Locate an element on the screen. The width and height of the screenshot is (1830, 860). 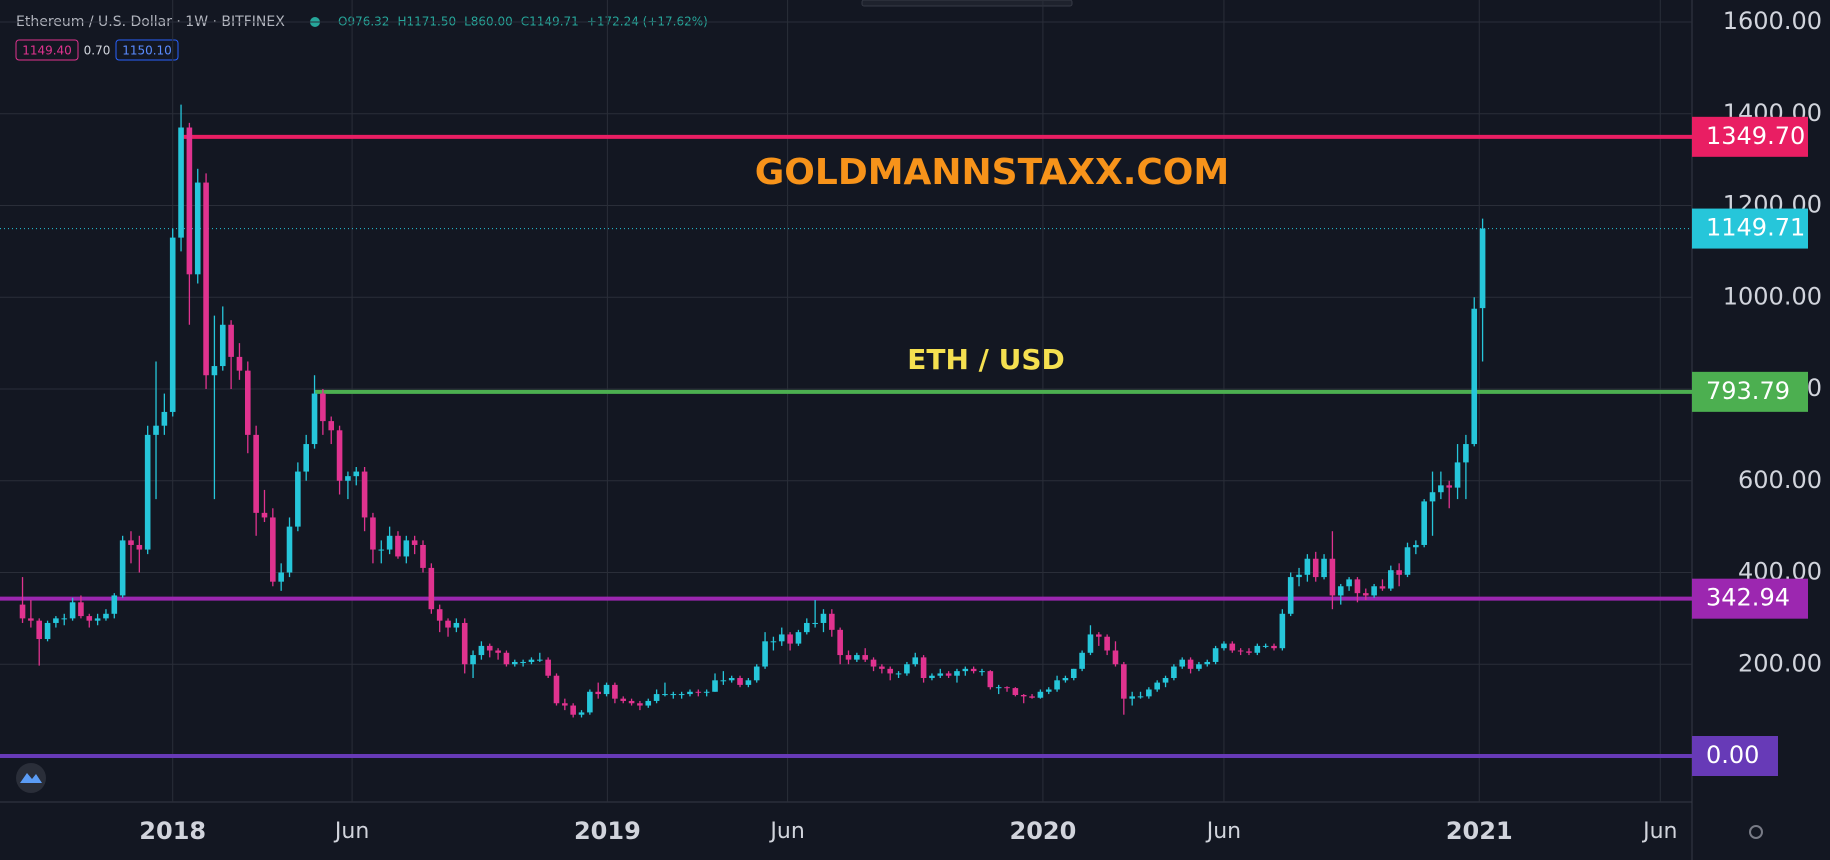
x-tick-label: 2019 is located at coordinates (607, 831).